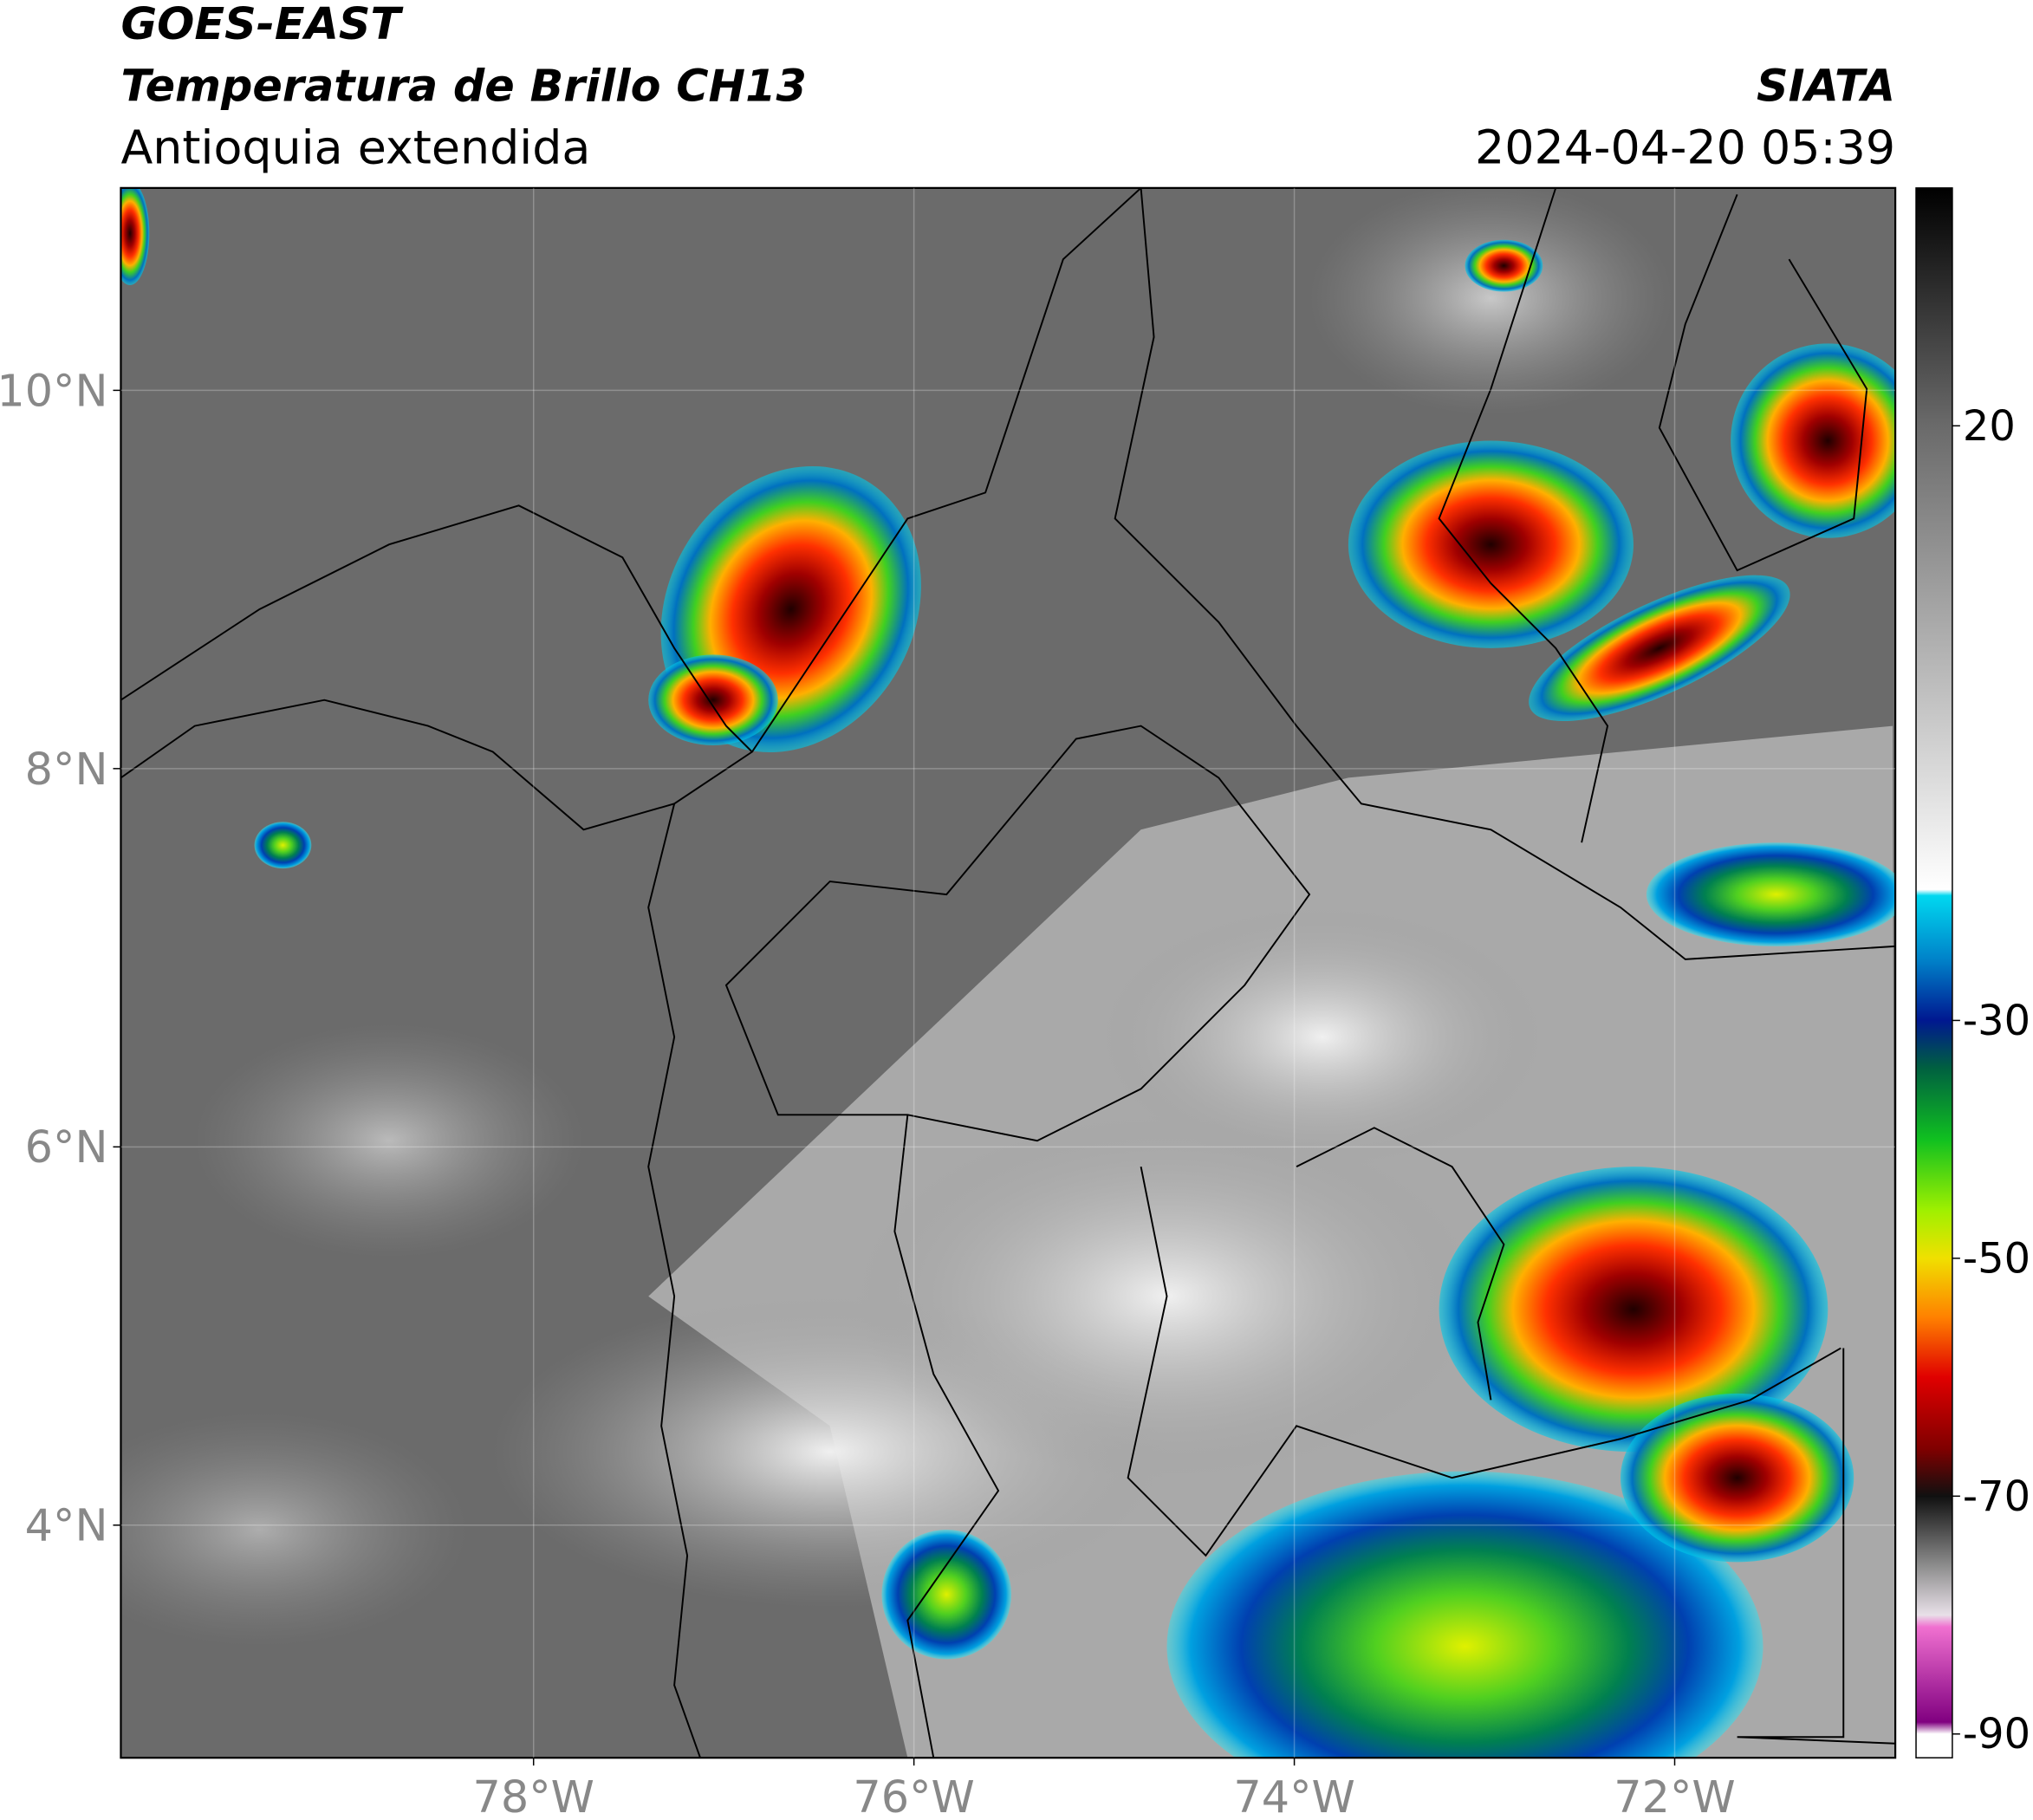 This screenshot has width=2033, height=1820. I want to click on y-tick-label: 8°N, so click(66, 769).